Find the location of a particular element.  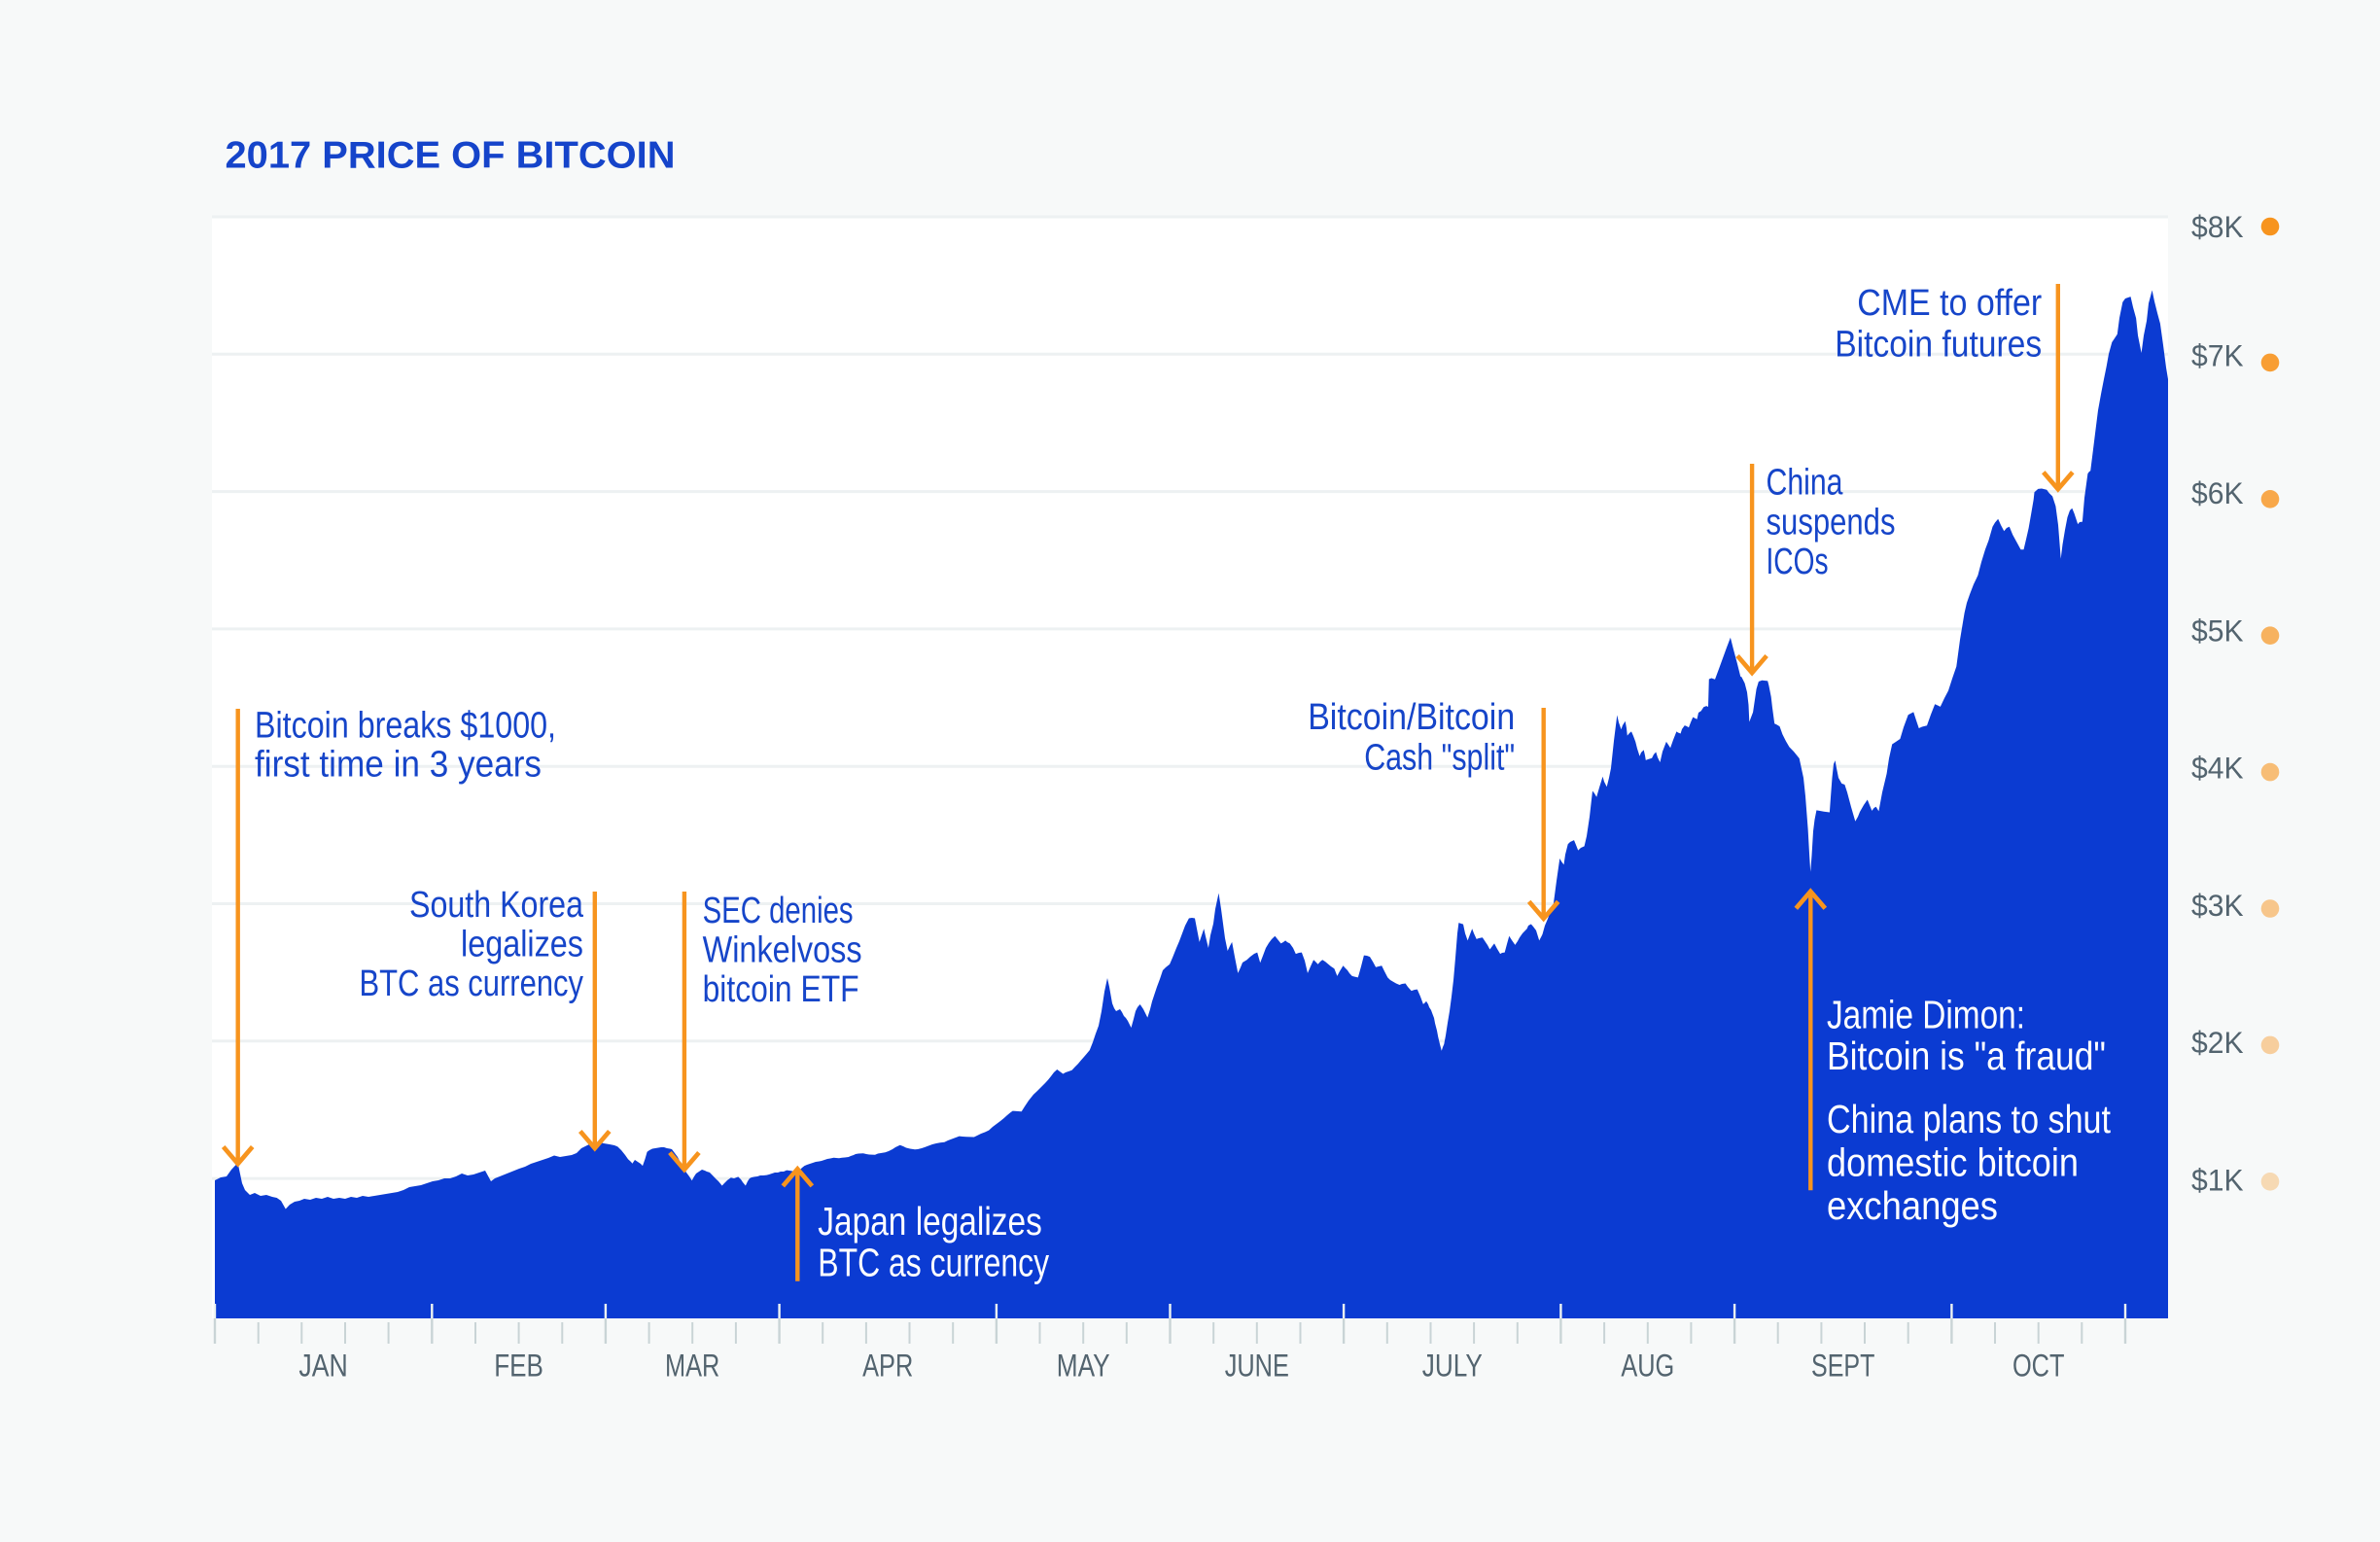

svg-text: FEB is located at coordinates (518, 1365).